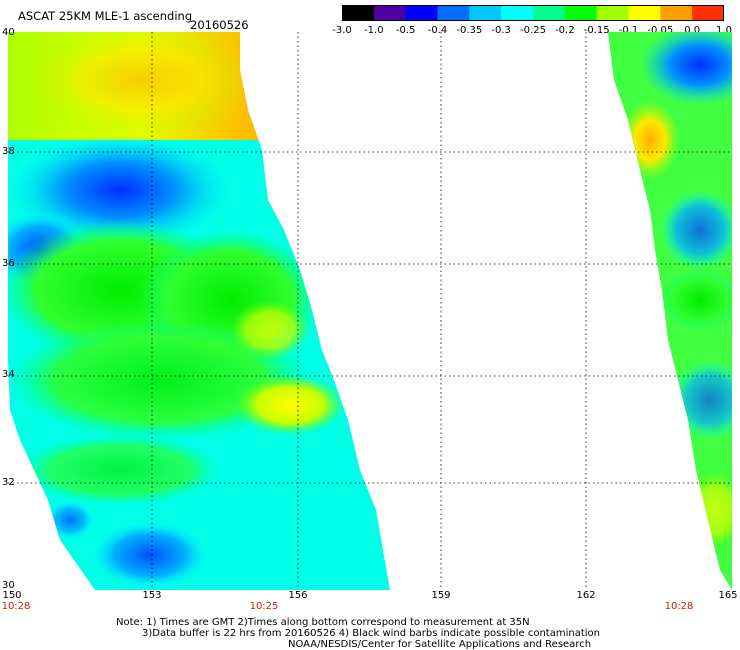 This screenshot has width=740, height=650. I want to click on time-label-center: 10:25, so click(264, 606).